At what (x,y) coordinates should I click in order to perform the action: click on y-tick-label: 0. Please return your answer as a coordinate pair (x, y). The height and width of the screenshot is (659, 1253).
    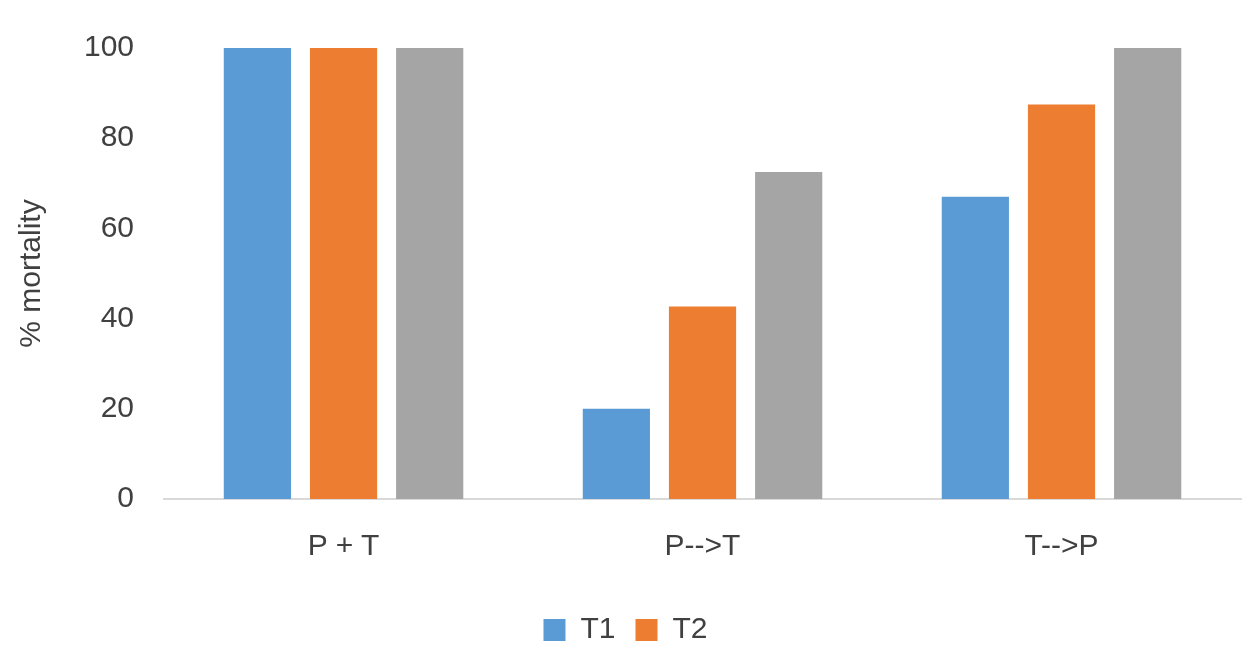
    Looking at the image, I should click on (126, 497).